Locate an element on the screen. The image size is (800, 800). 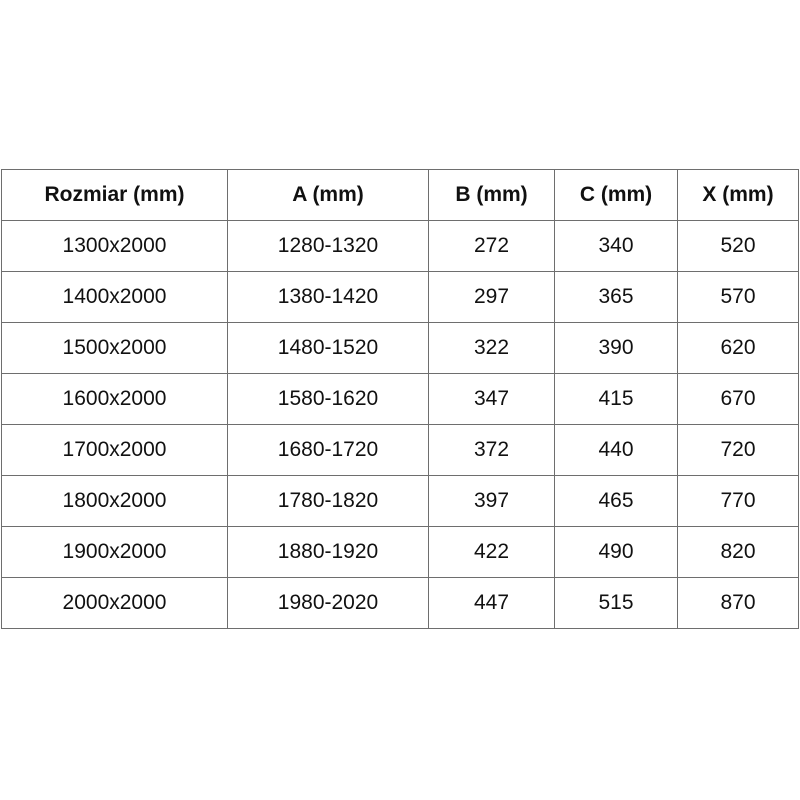
table-cell: 1680-1720 is located at coordinates (328, 450).